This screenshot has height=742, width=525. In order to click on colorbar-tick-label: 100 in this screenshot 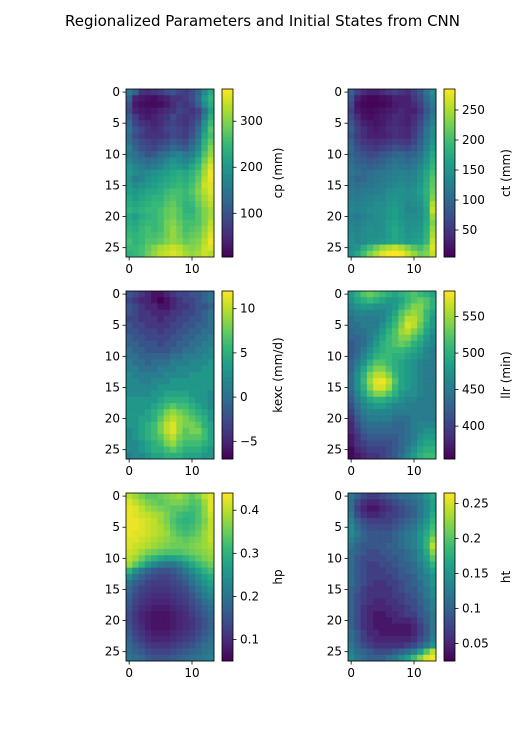, I will do `click(473, 200)`.